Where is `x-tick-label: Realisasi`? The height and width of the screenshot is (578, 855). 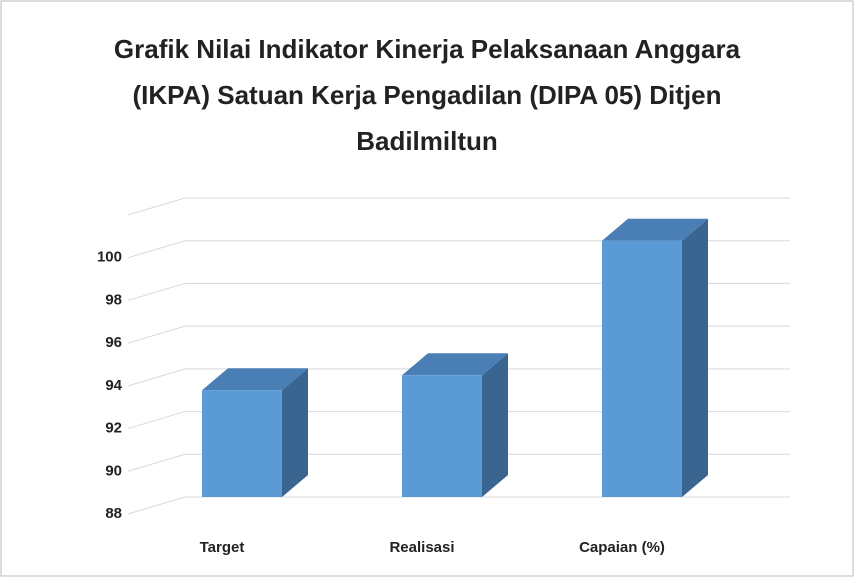
x-tick-label: Realisasi is located at coordinates (421, 547).